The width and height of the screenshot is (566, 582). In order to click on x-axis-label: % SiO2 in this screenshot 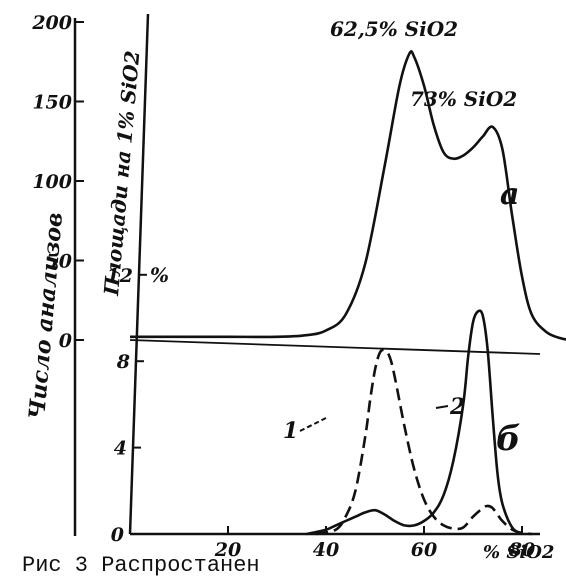, I will do `click(518, 552)`.